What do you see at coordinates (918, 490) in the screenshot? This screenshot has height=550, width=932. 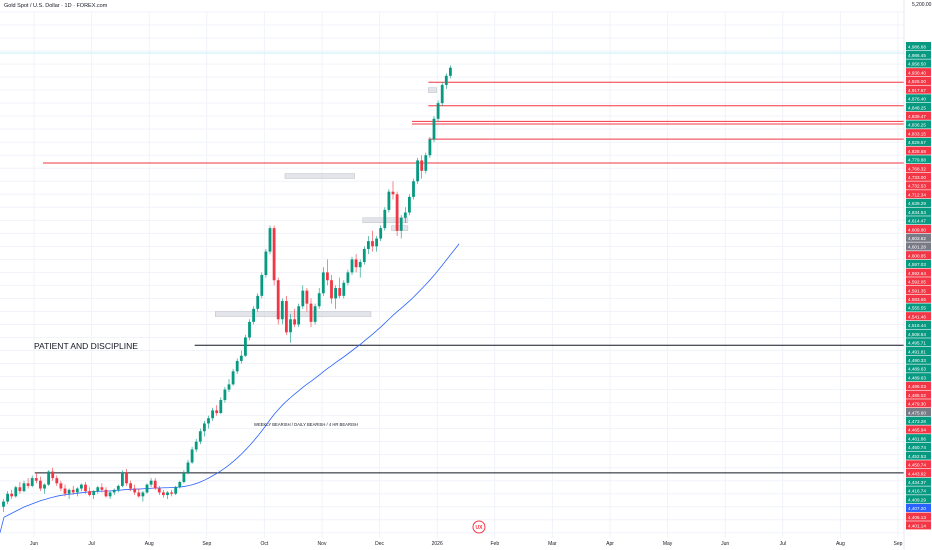 I see `price-tag: 4,416.74` at bounding box center [918, 490].